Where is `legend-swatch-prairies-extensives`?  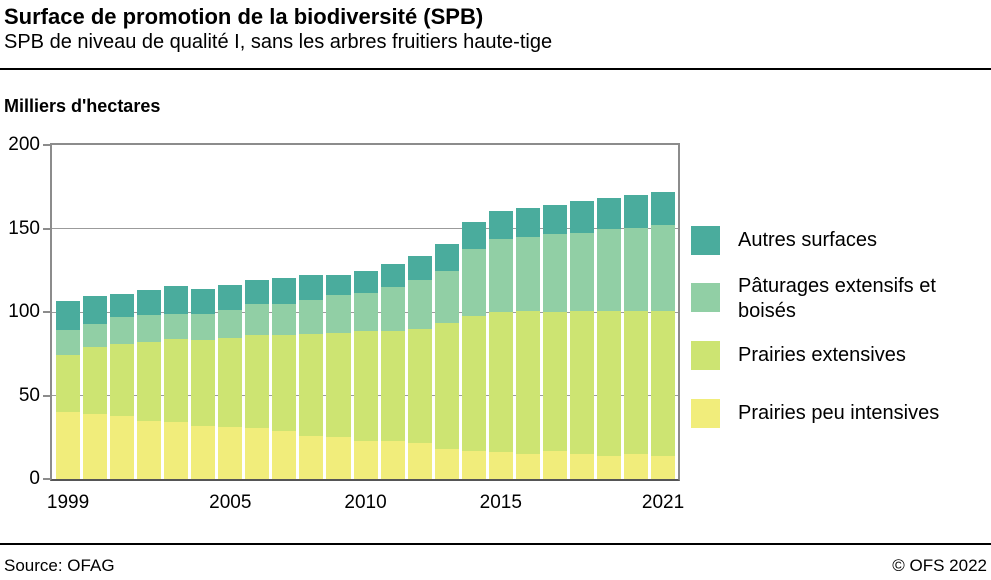 legend-swatch-prairies-extensives is located at coordinates (705, 355).